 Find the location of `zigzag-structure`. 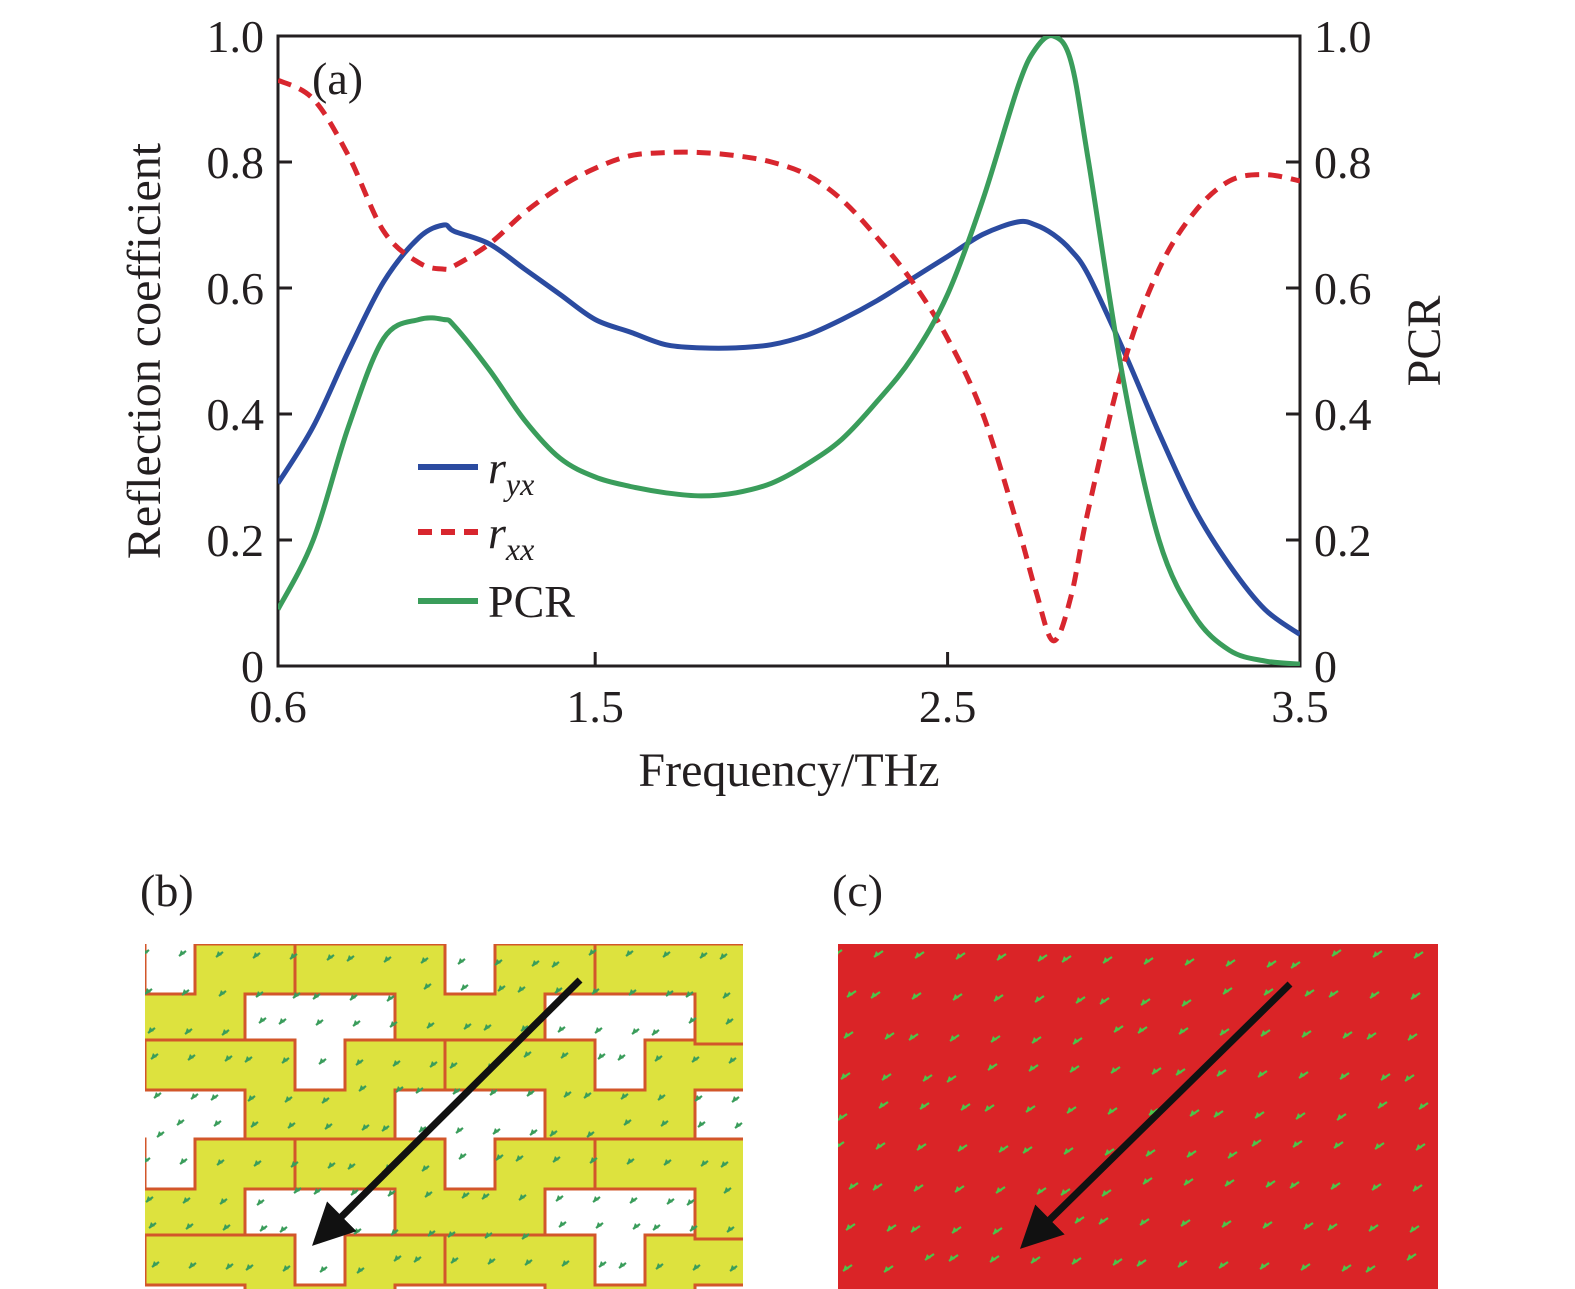

zigzag-structure is located at coordinates (444, 1116).